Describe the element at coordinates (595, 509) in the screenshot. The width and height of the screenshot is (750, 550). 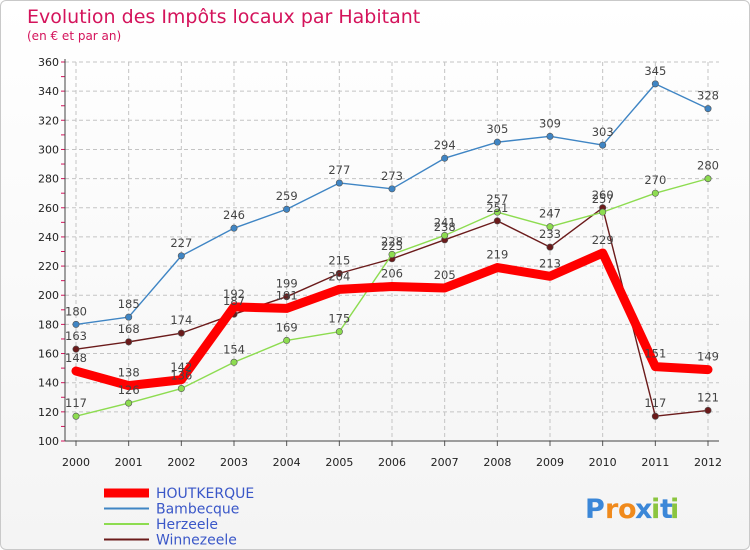
I see `logo-letter: P` at that location.